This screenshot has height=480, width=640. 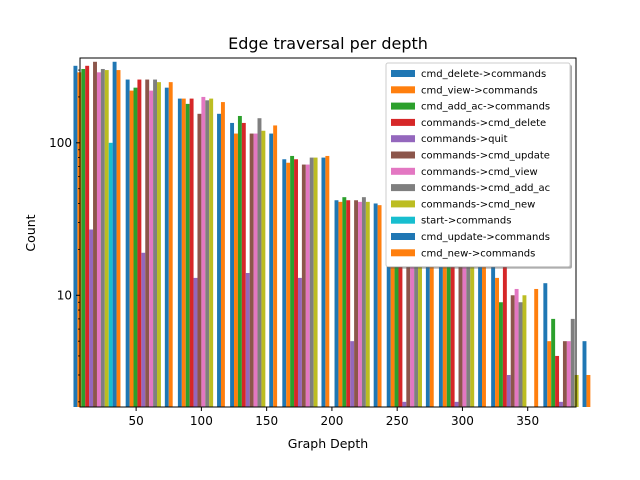 What do you see at coordinates (478, 253) in the screenshot?
I see `legend-label: cmd_new->commands` at bounding box center [478, 253].